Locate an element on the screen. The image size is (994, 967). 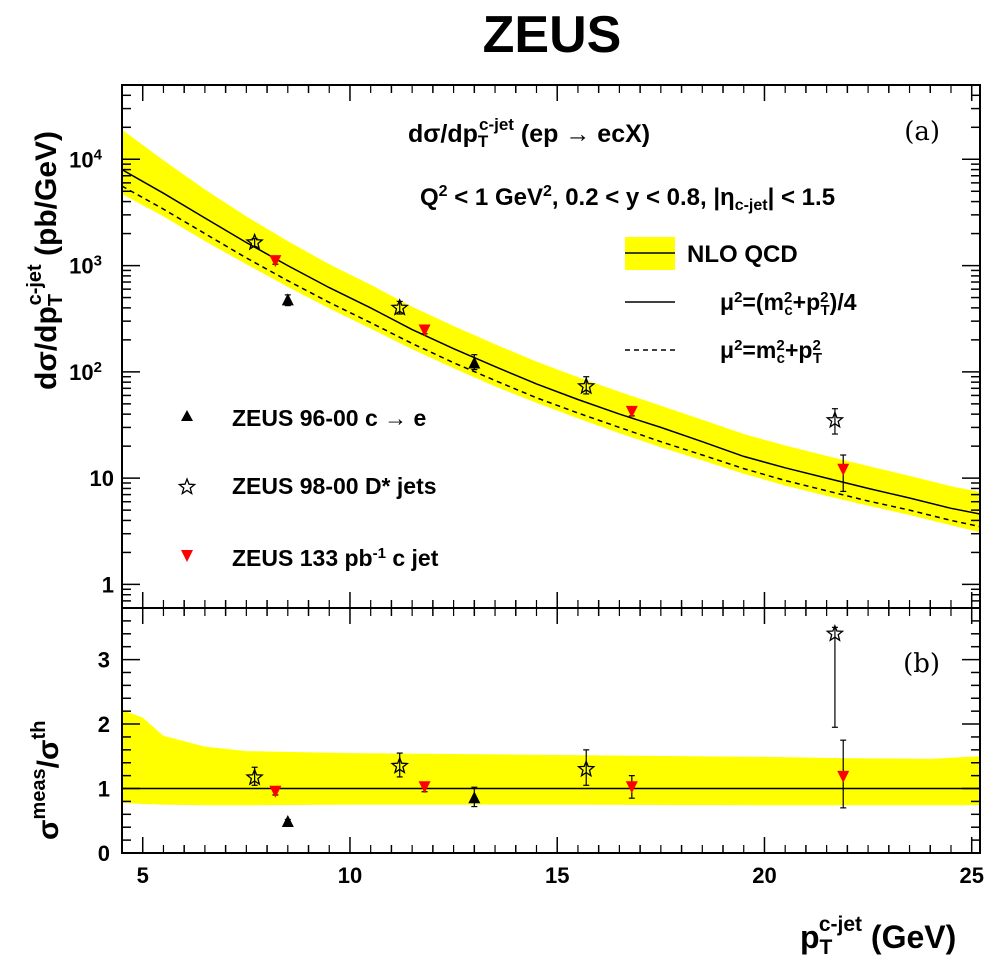
x-tick-label: 15 is located at coordinates (557, 875).